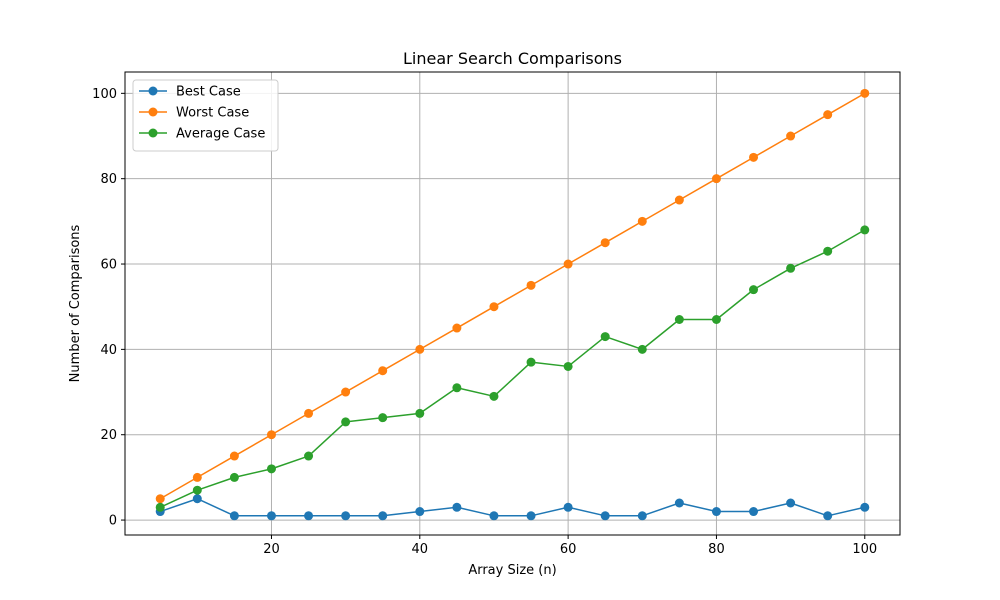 This screenshot has height=600, width=1000. Describe the element at coordinates (864, 549) in the screenshot. I see `x-tick-label: 100` at that location.